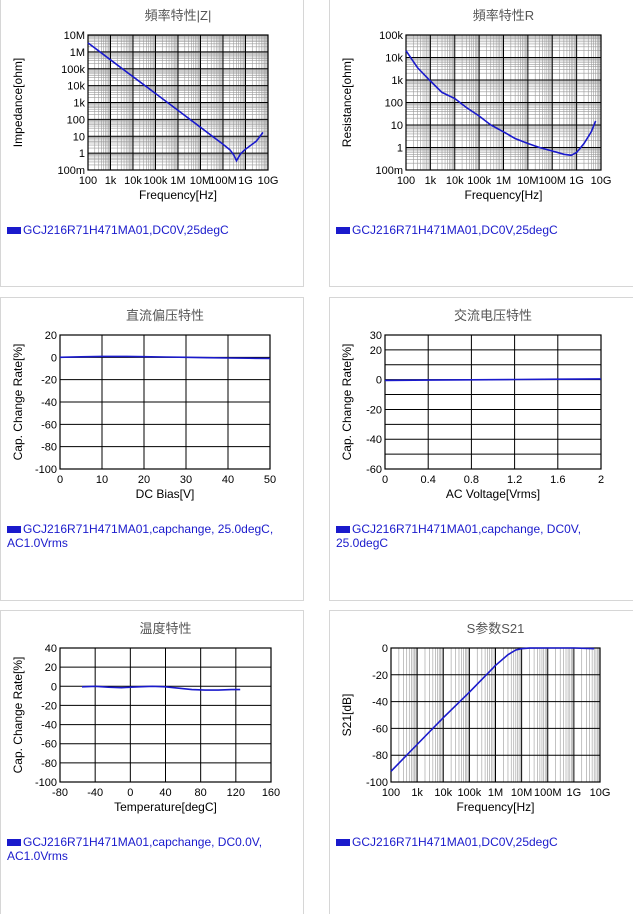  I want to click on y-tick-label: 1, so click(400, 149).